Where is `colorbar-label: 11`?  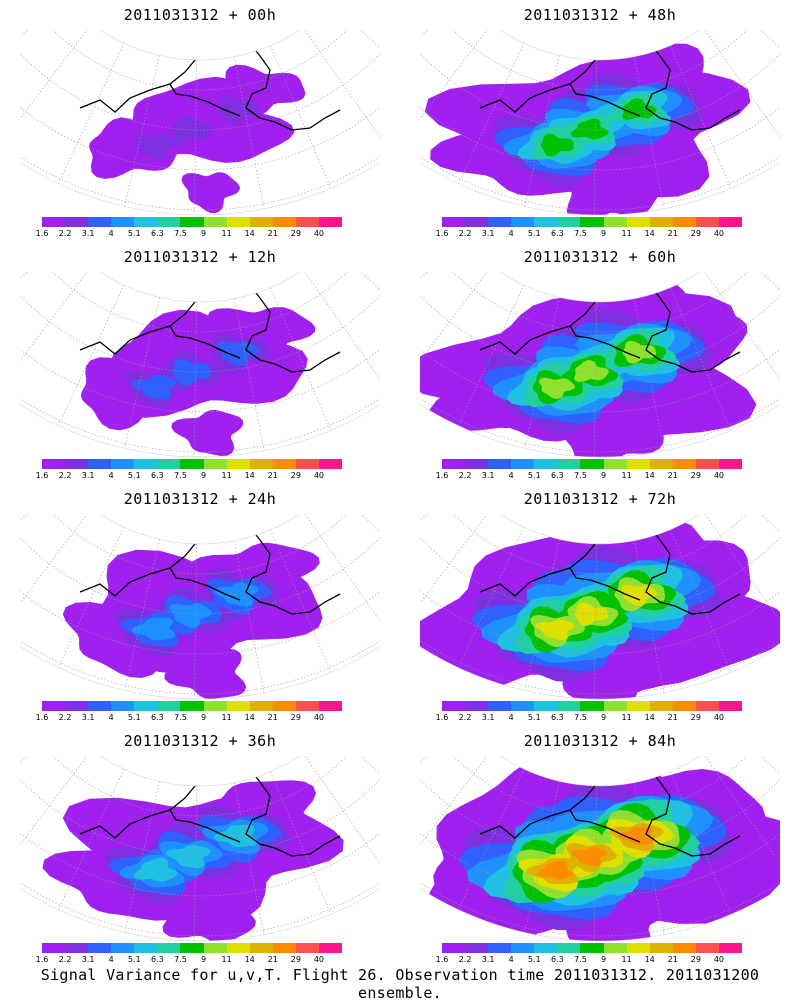
colorbar-label: 11 is located at coordinates (626, 959).